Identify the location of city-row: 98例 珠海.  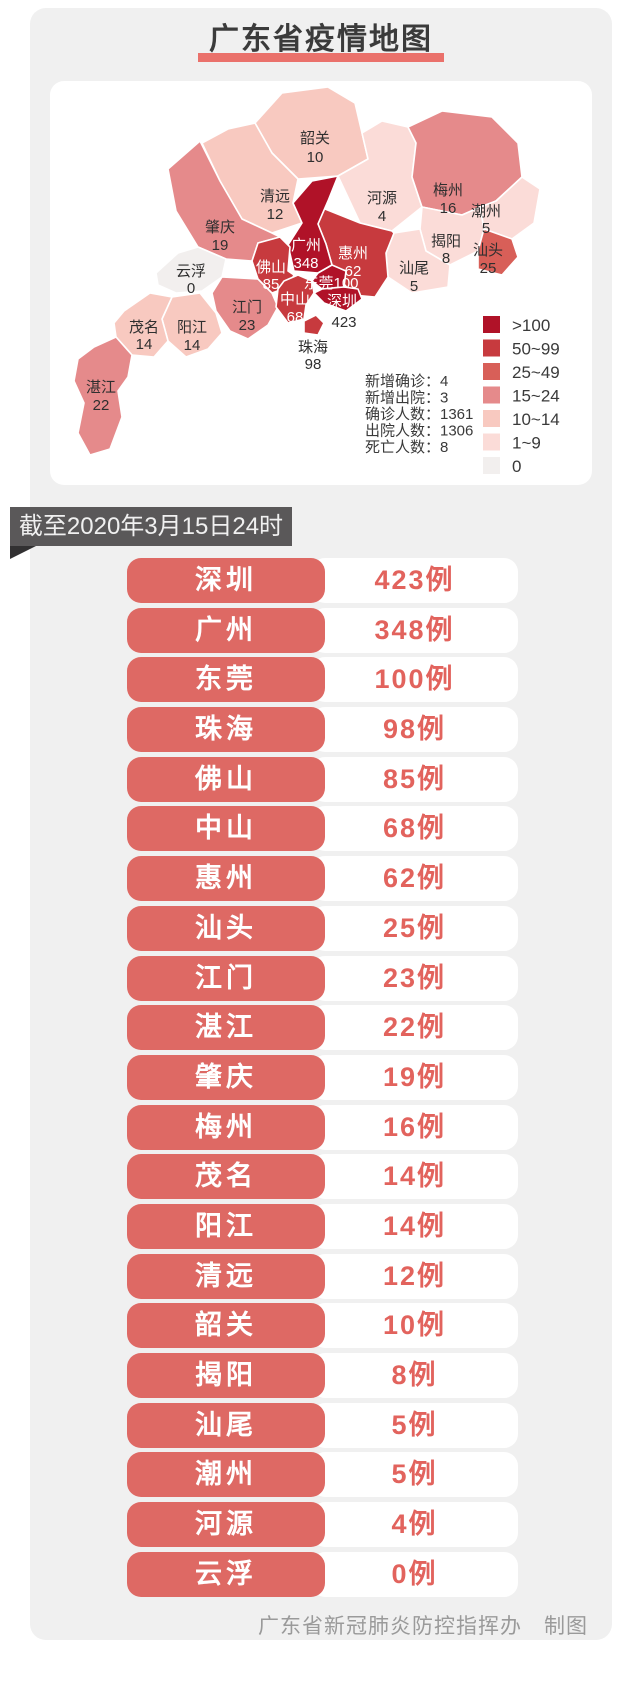
(322, 730).